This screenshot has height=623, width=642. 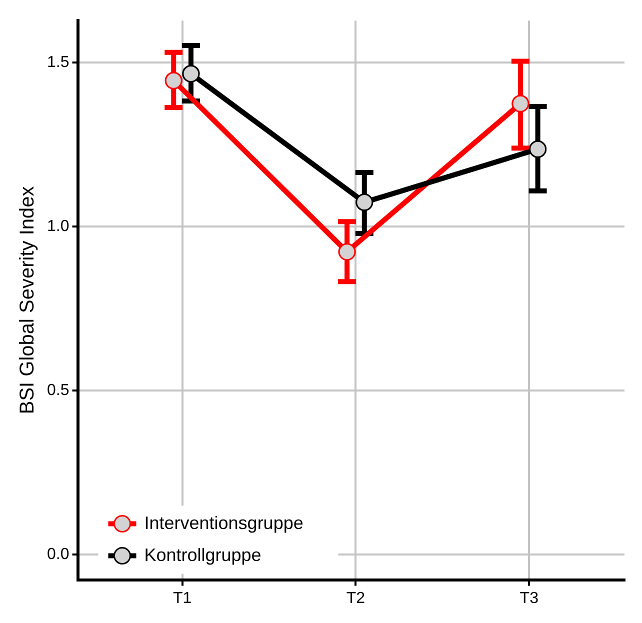 I want to click on x-tick-label: T2, so click(x=356, y=598).